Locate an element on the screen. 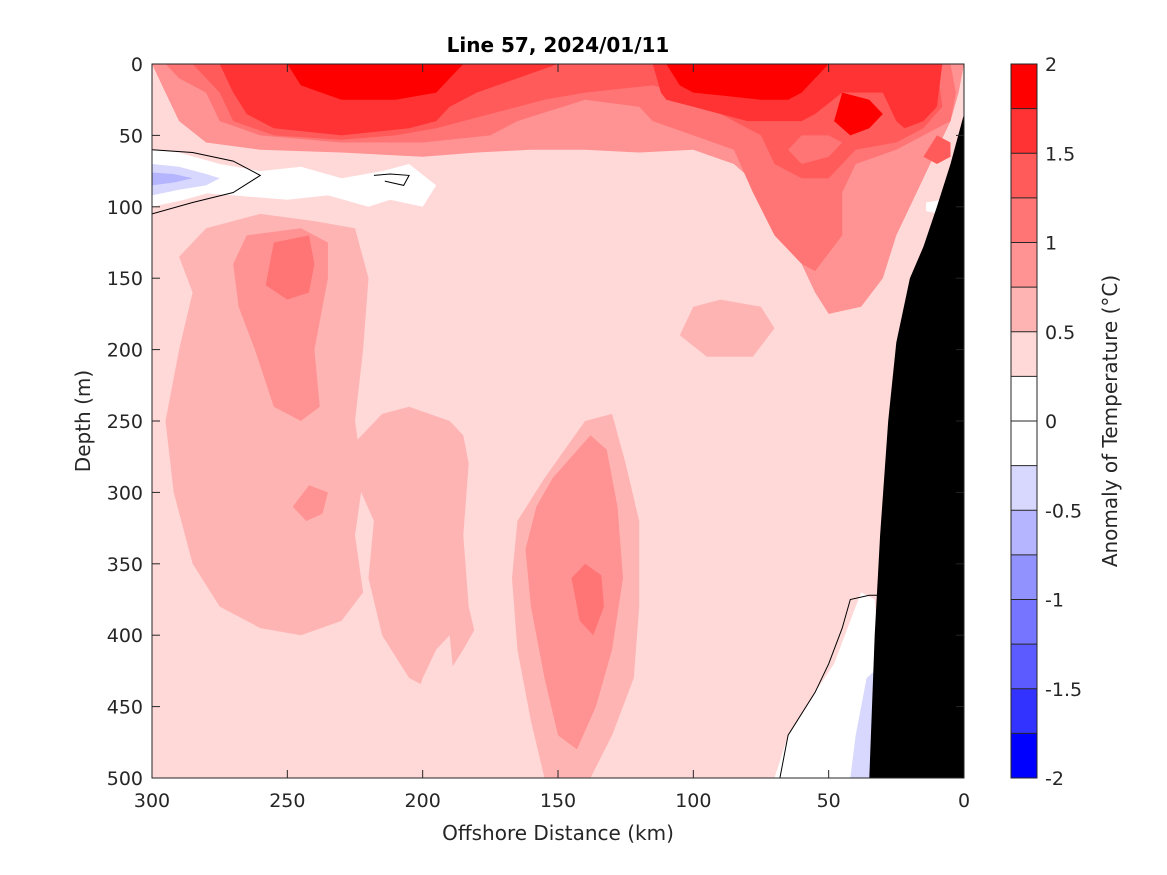 Image resolution: width=1167 pixels, height=875 pixels. y-tick-label: 450 is located at coordinates (125, 708).